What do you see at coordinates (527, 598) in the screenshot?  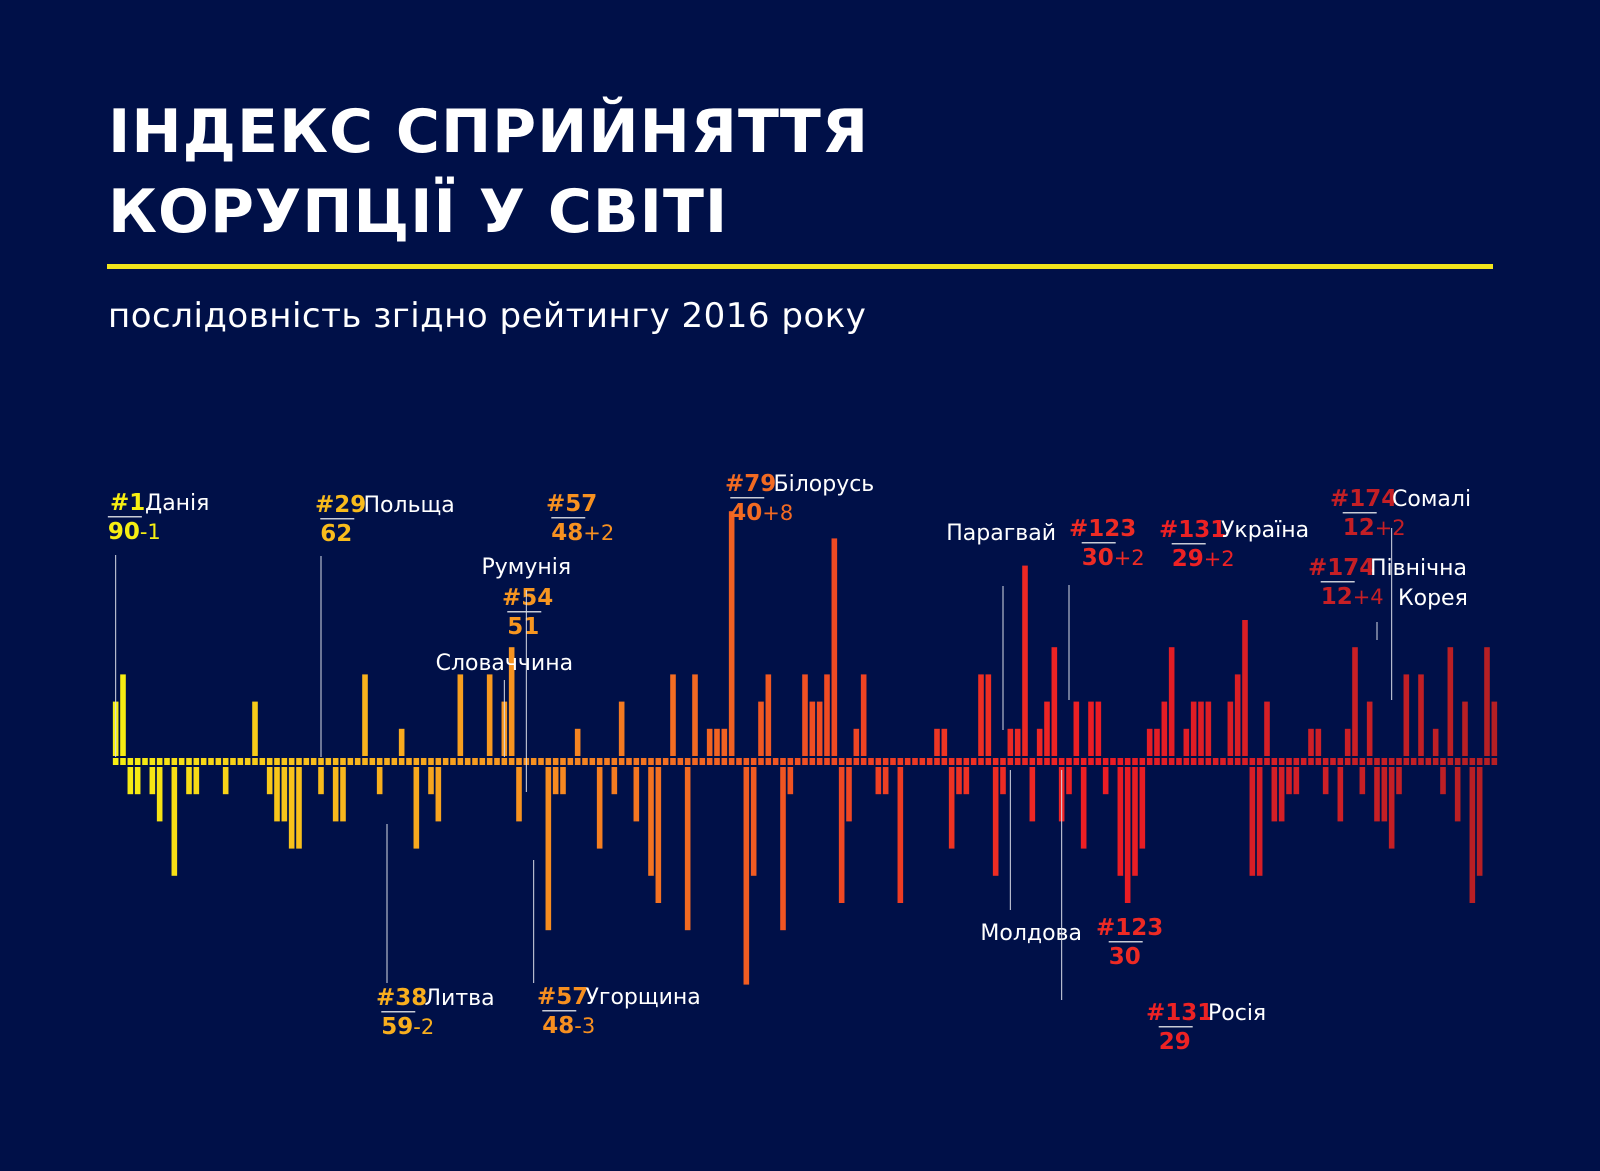 I see `rank-label: #54` at bounding box center [527, 598].